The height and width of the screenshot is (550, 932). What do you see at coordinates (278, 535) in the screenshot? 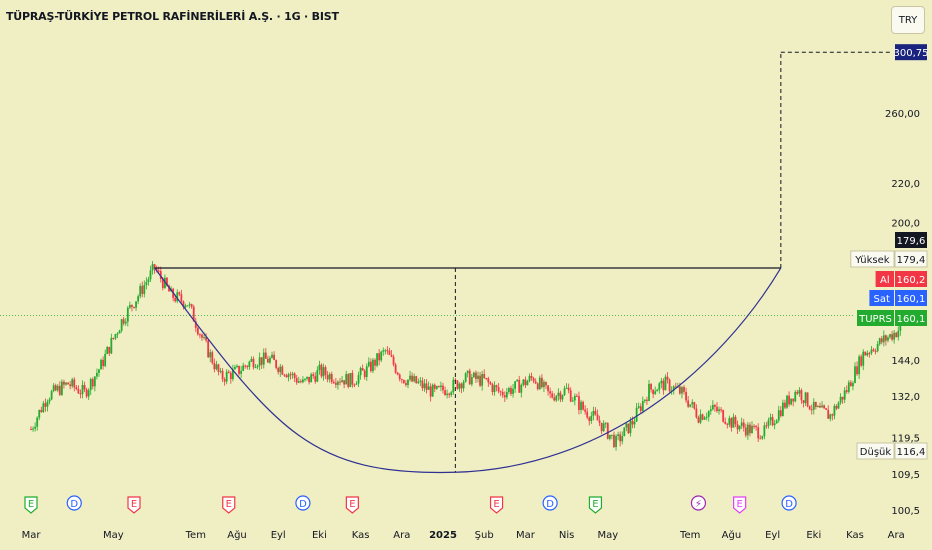
I see `time-tick-label: Eyl` at bounding box center [278, 535].